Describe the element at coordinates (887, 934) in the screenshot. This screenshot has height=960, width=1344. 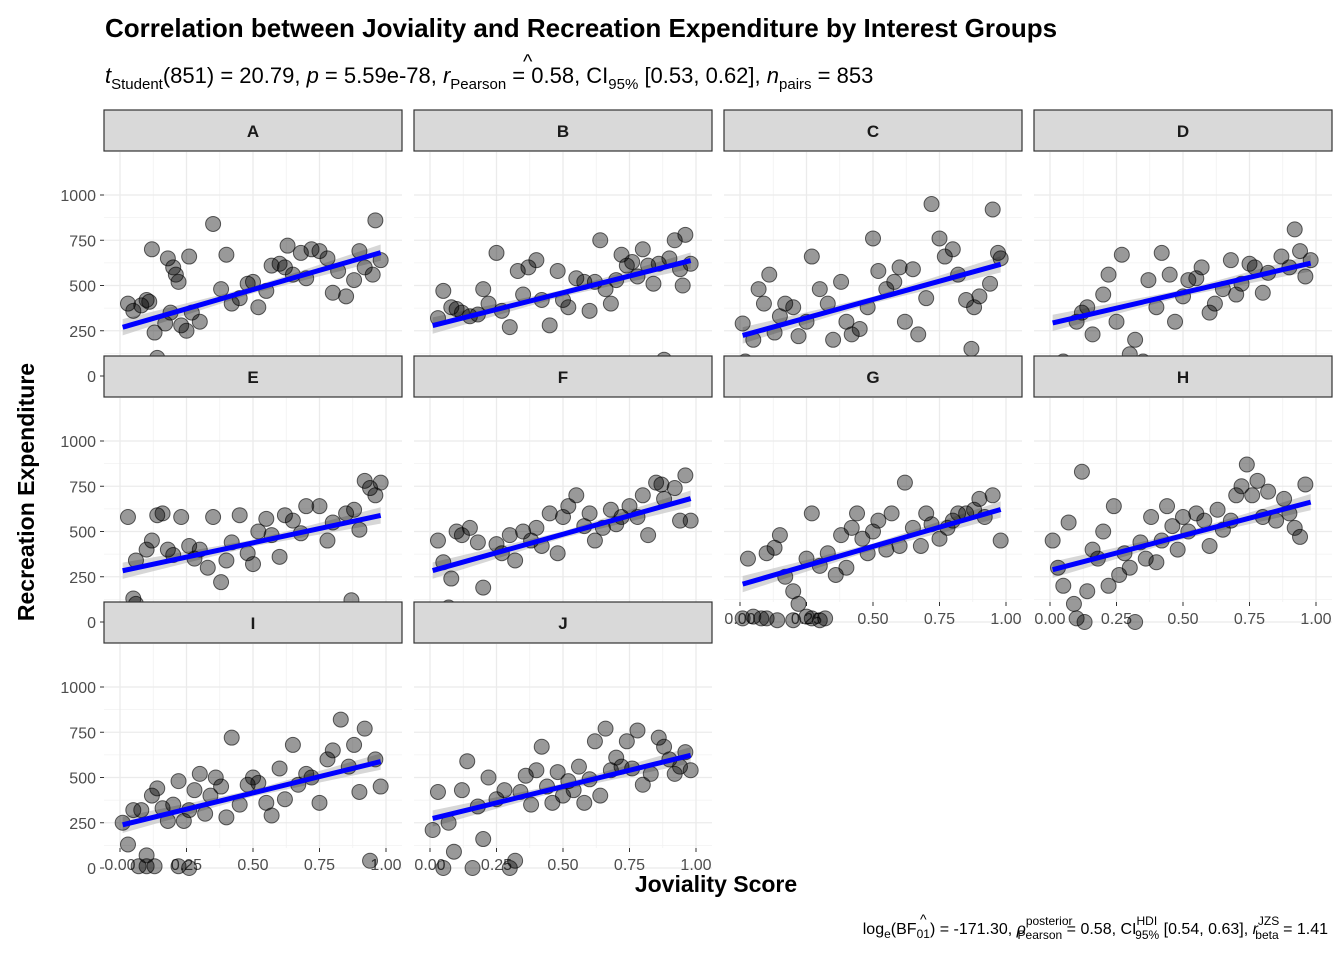
I see `caption-log-sub: e` at that location.